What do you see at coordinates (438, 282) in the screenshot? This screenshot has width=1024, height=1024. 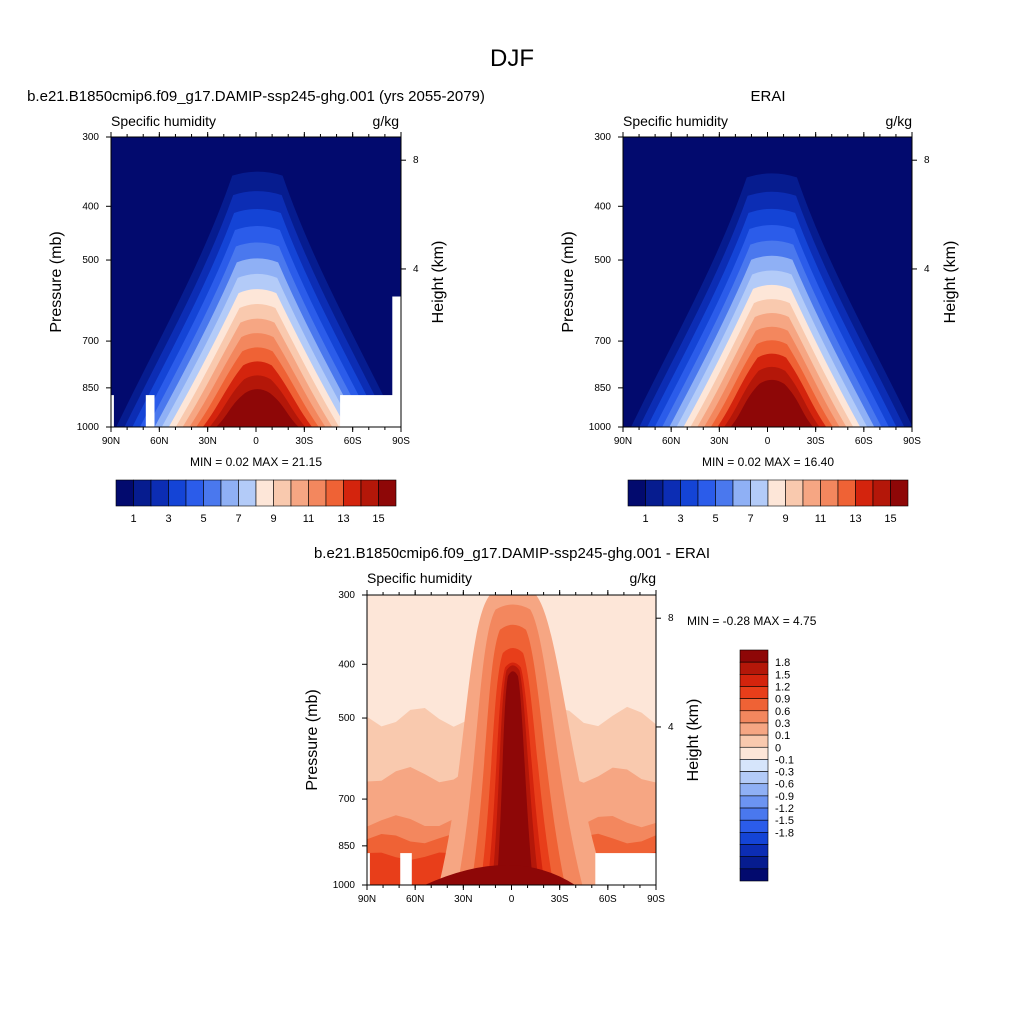 I see `model-right-axis-label: Height (km)` at bounding box center [438, 282].